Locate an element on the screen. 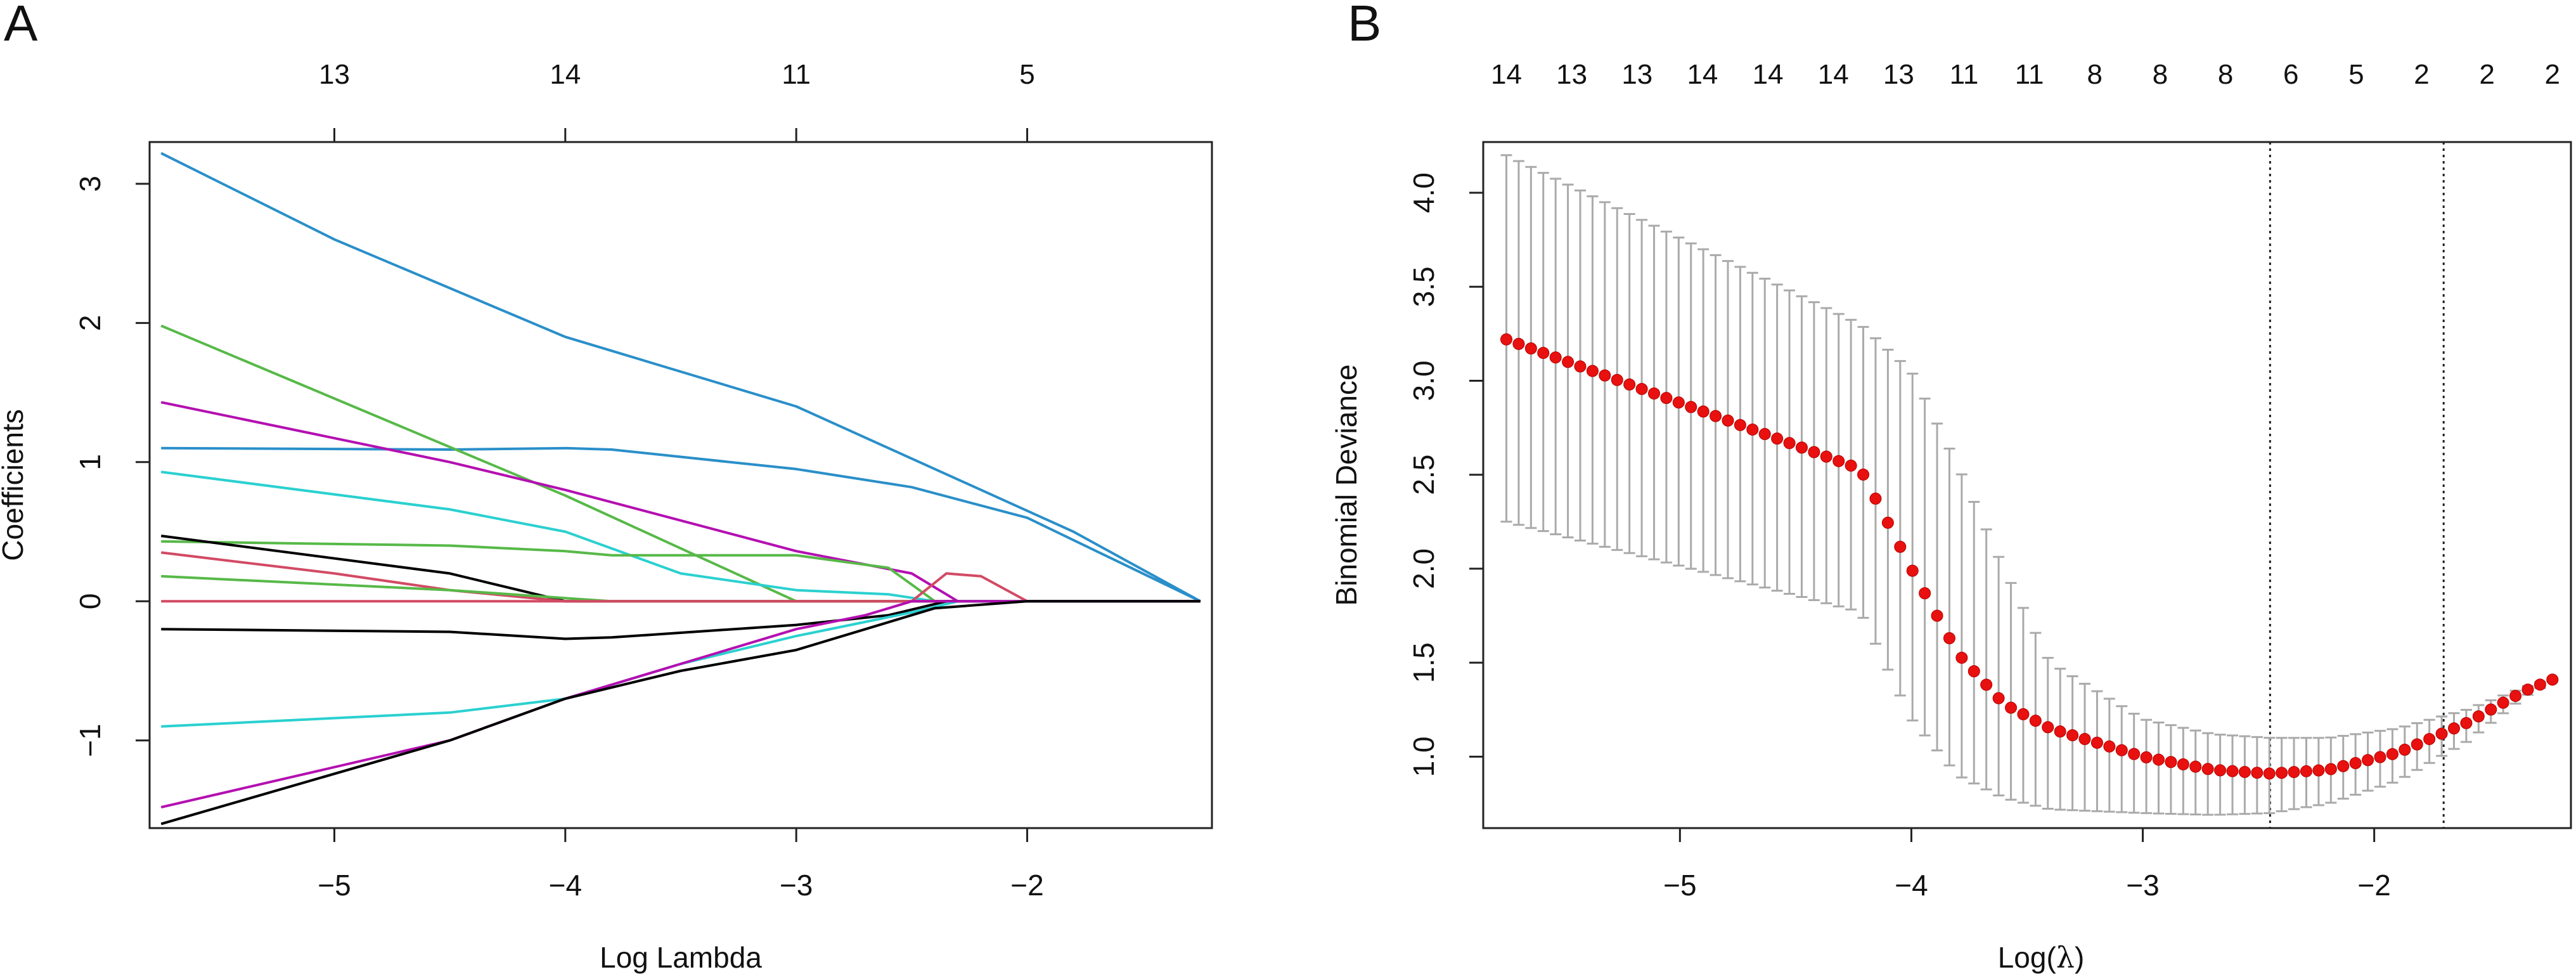 The width and height of the screenshot is (2576, 979). x-axis-a: −5 −4 −3 −2 is located at coordinates (681, 865).